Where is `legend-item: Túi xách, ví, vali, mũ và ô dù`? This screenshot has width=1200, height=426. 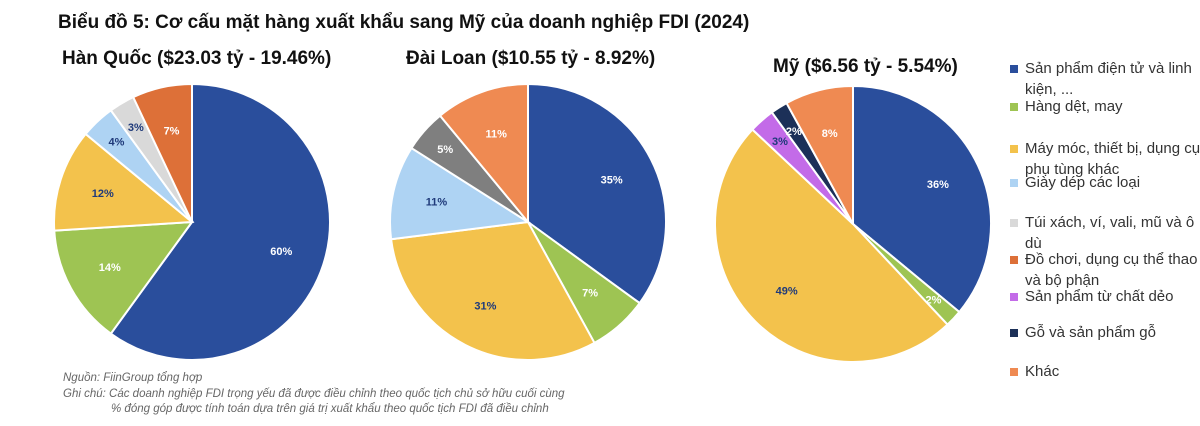 legend-item: Túi xách, ví, vali, mũ và ô dù is located at coordinates (1105, 233).